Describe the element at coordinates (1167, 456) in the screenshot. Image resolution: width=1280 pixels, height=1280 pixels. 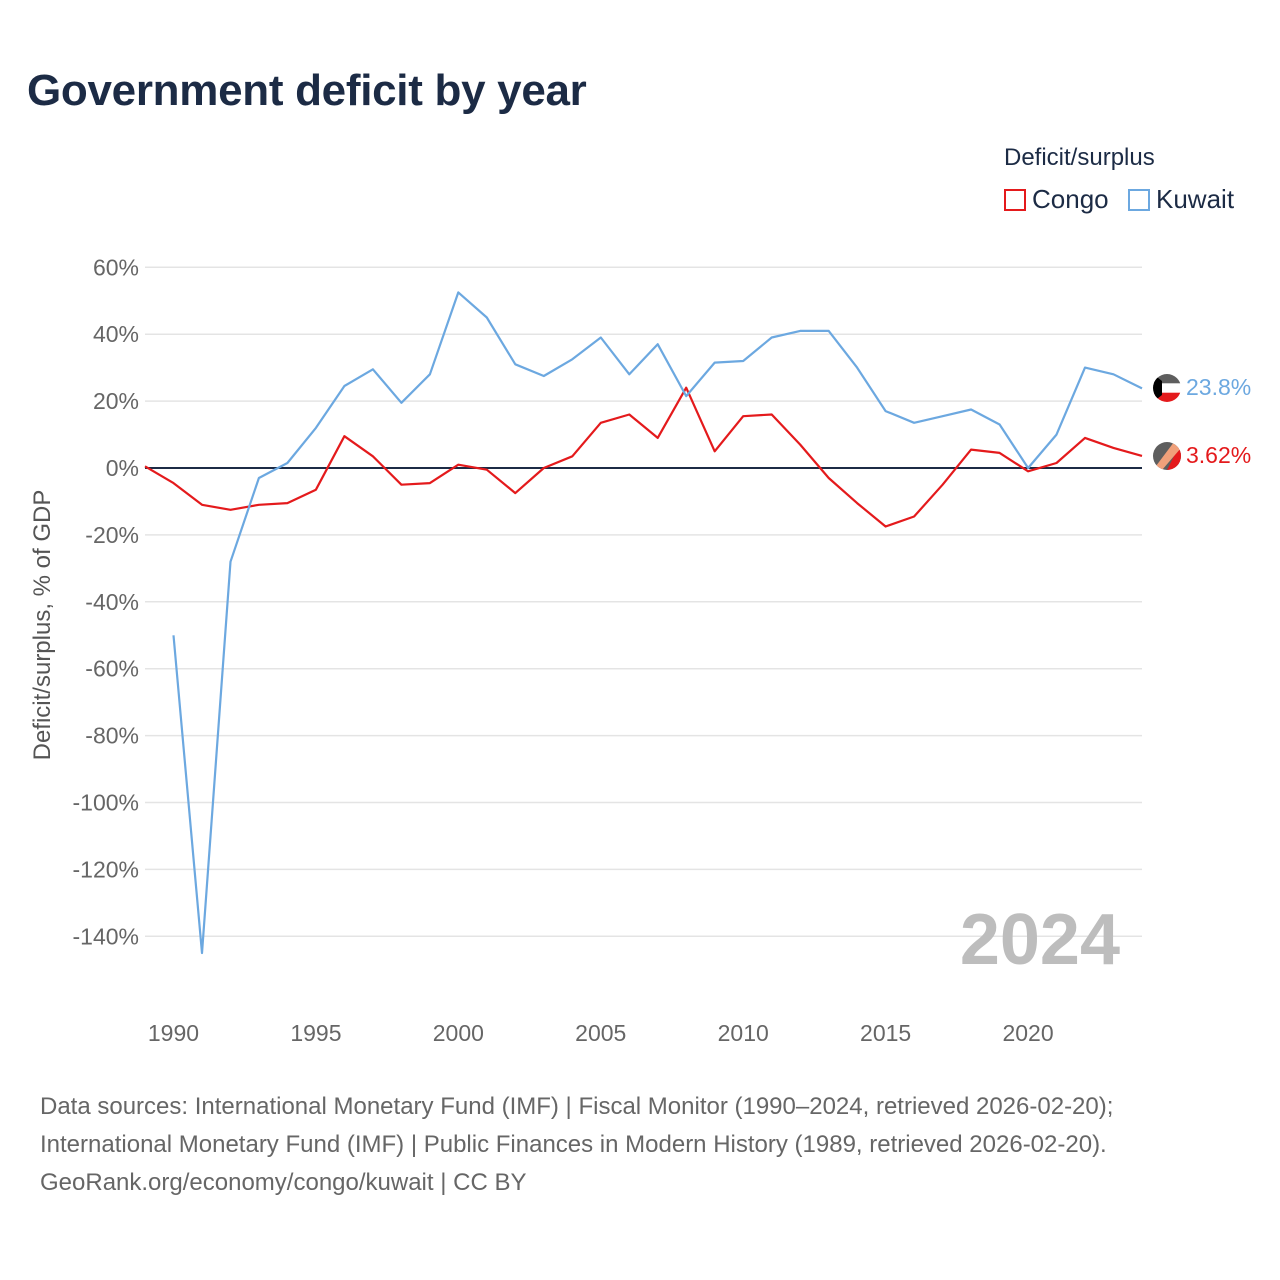
I see `congo-flag-icon` at that location.